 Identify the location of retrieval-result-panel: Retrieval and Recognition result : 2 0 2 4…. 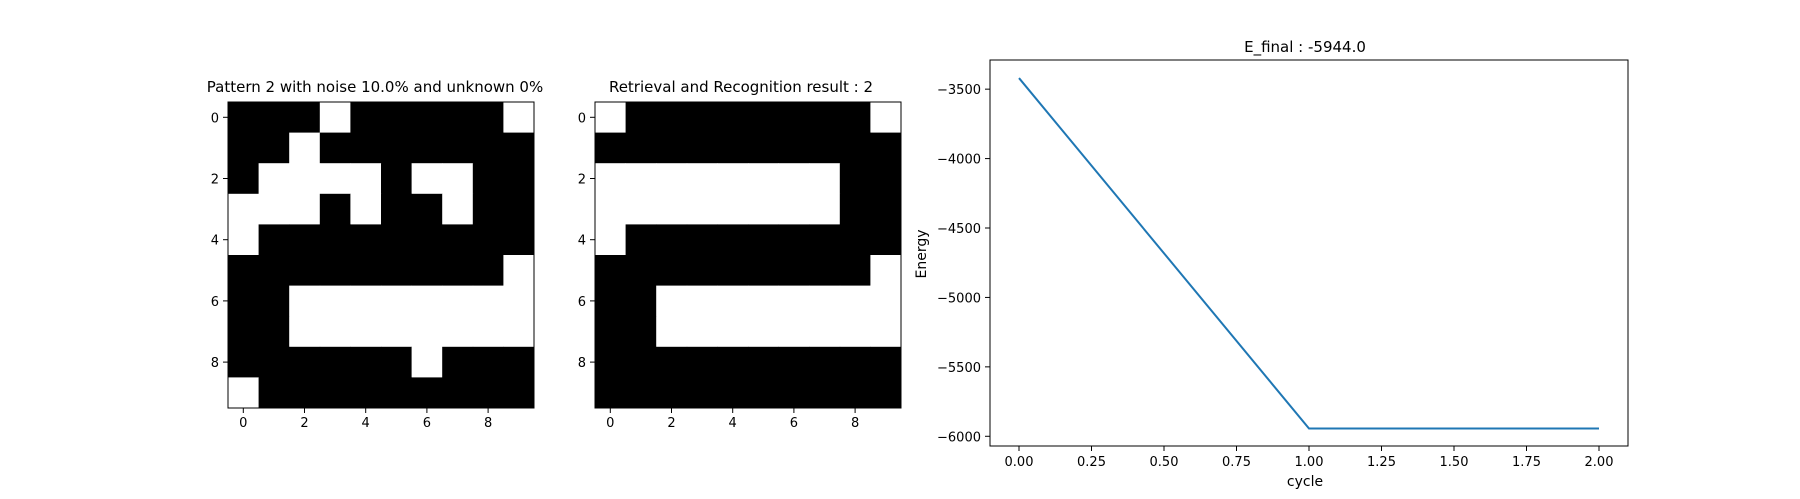
(740, 254).